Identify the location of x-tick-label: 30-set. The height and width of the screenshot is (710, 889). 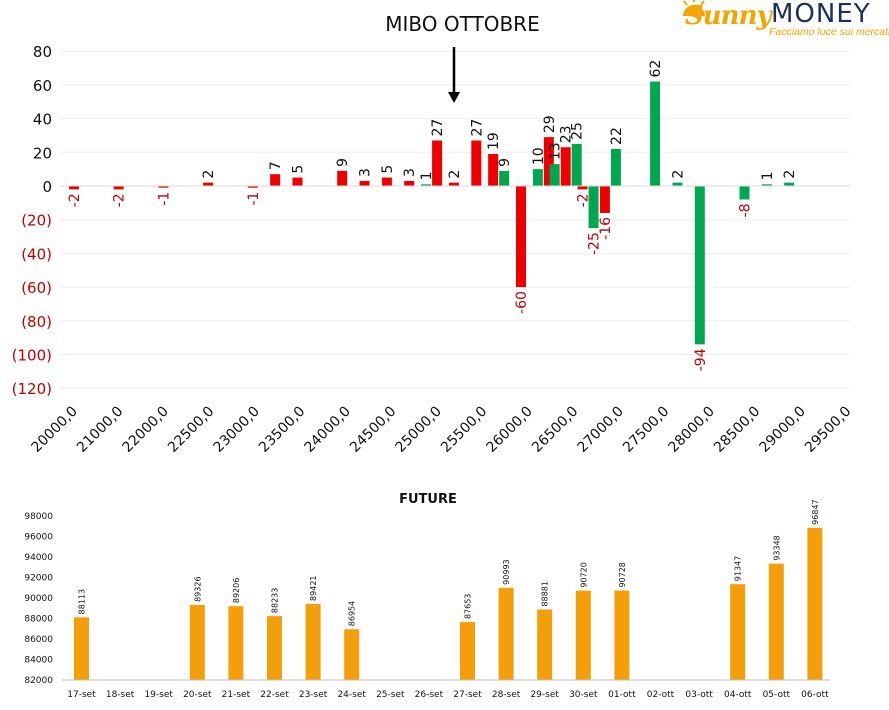
(583, 695).